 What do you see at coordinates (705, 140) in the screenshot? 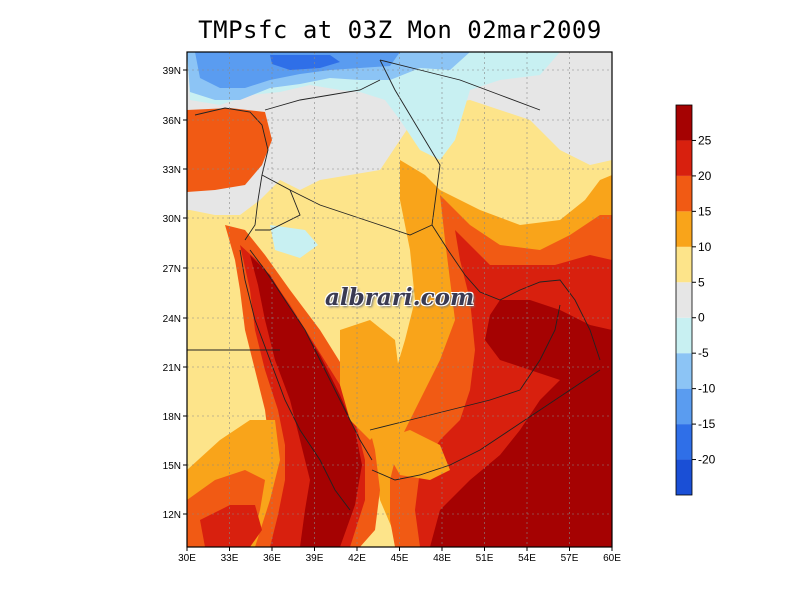
I see `colorbar-tick-label: 25` at bounding box center [705, 140].